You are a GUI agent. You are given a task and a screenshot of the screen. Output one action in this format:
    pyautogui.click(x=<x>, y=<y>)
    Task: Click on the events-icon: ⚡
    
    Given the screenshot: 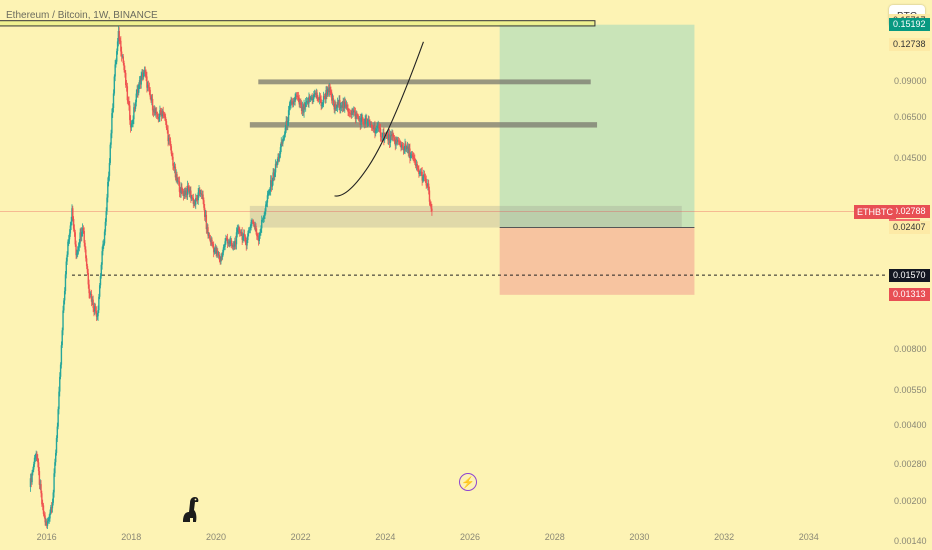 What is the action you would take?
    pyautogui.click(x=468, y=482)
    